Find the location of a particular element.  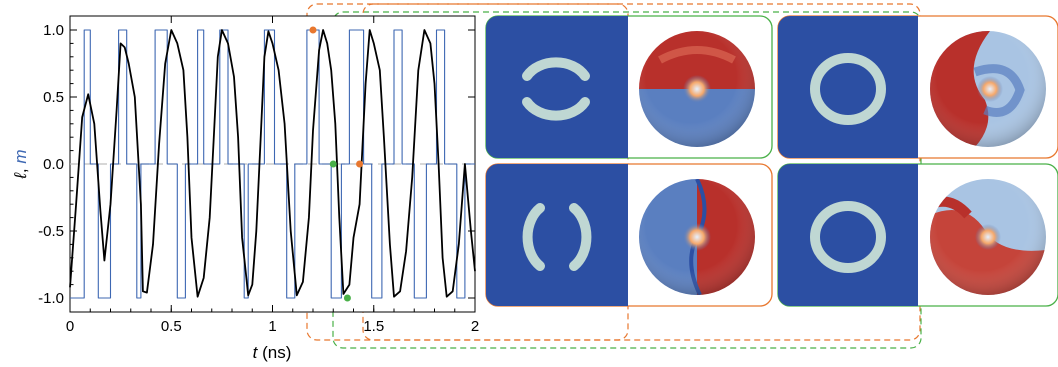

x-axis-label: t (ns) is located at coordinates (272, 352).